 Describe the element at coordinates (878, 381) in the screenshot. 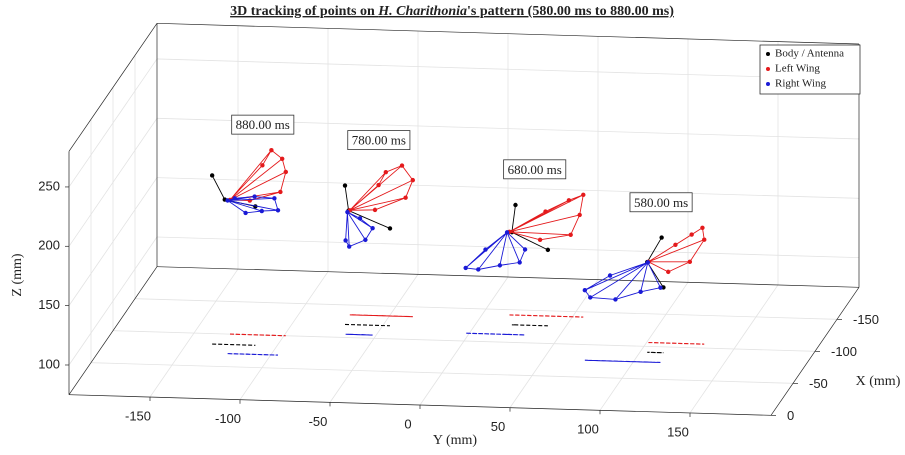

I see `x-axis-label: X (mm)` at that location.